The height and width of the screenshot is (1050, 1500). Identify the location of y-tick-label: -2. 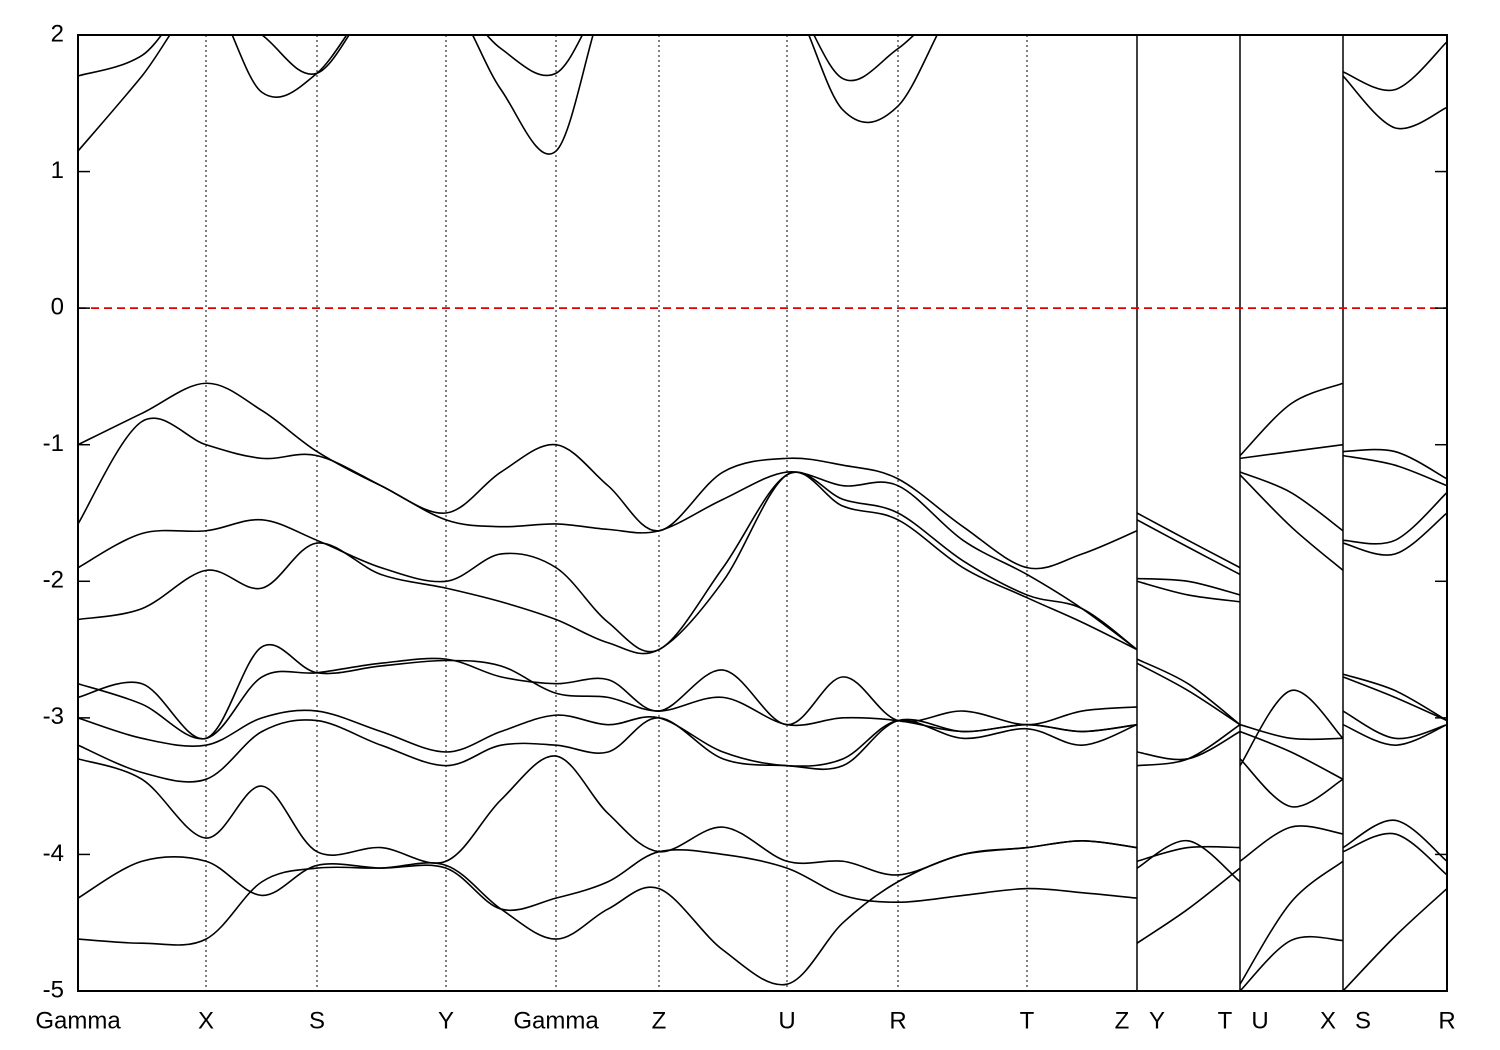
(53, 580).